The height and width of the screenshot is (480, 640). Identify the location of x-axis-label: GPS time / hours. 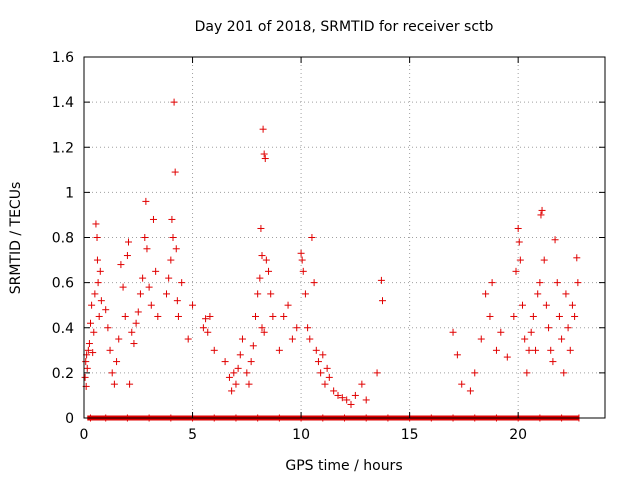
(343, 466).